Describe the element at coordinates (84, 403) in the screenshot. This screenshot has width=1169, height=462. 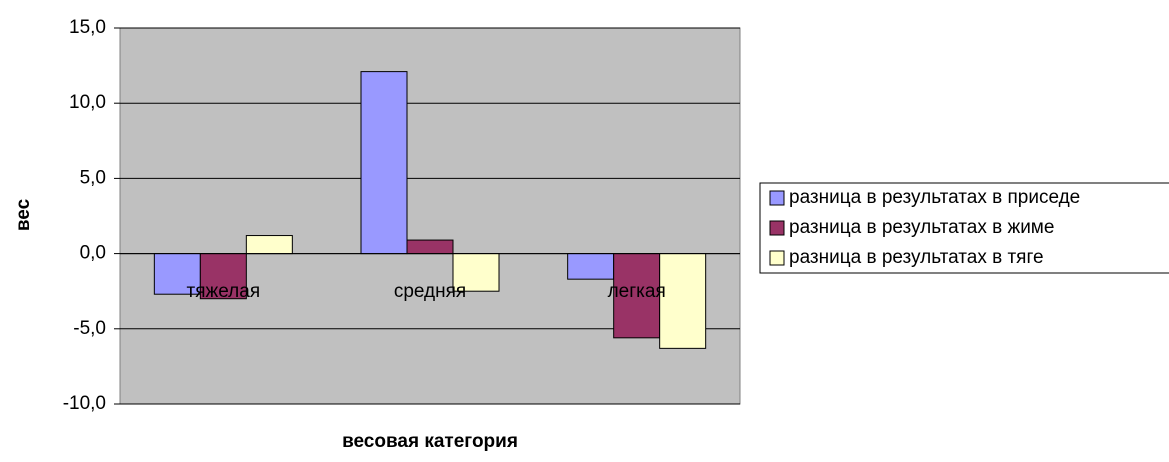
I see `y-tick-label: -10,0` at that location.